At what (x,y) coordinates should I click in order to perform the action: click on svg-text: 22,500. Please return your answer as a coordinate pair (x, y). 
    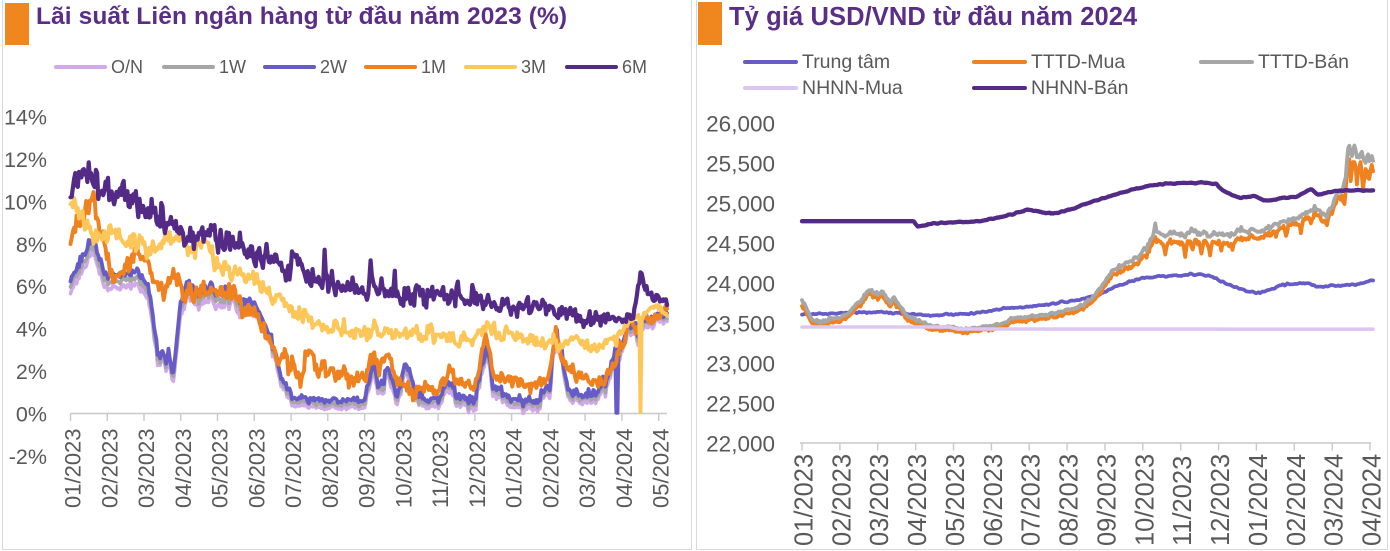
    Looking at the image, I should click on (740, 404).